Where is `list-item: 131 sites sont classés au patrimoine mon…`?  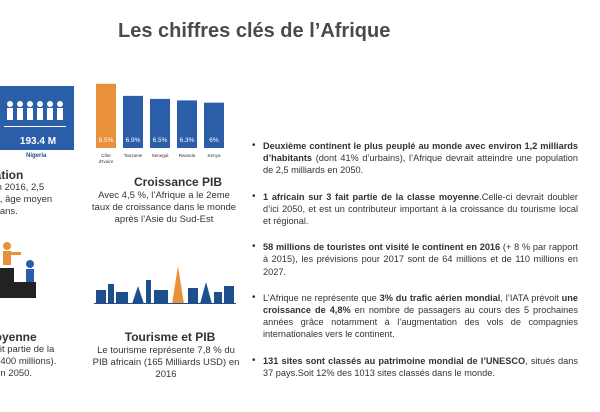
list-item: 131 sites sont classés au patrimoine mon… is located at coordinates (415, 367).